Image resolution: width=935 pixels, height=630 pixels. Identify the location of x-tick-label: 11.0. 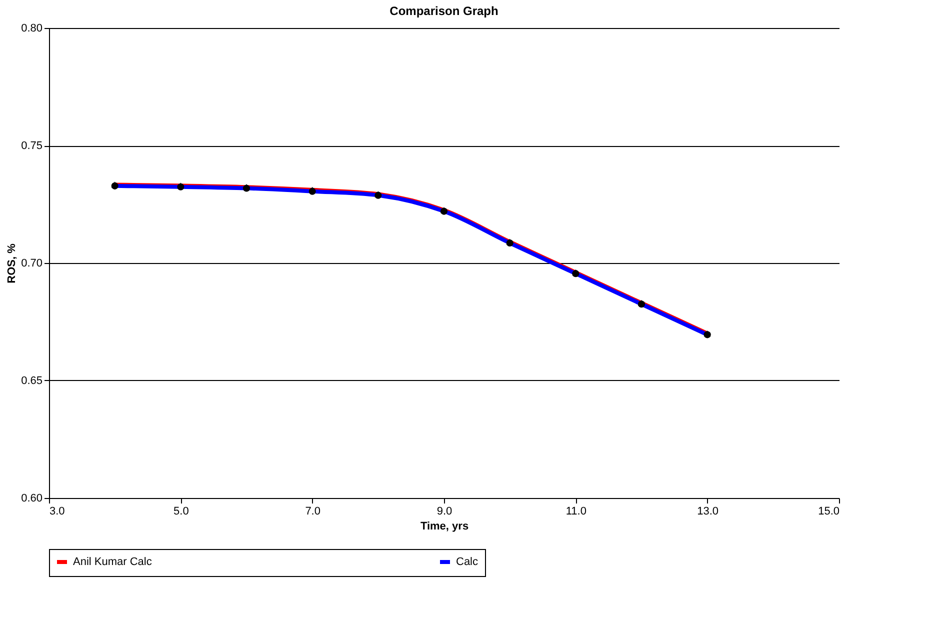
(576, 512).